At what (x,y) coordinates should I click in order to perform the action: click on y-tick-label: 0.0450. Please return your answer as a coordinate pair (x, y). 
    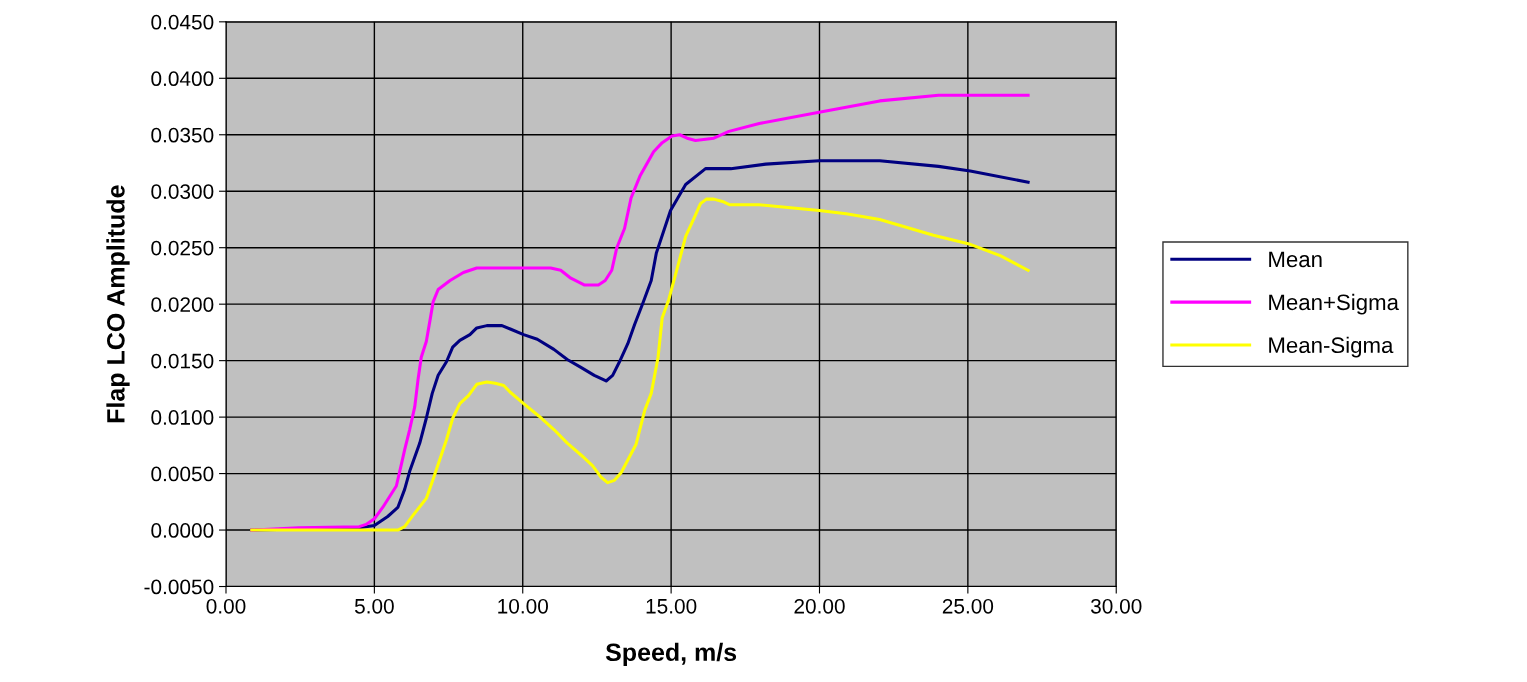
    Looking at the image, I should click on (182, 22).